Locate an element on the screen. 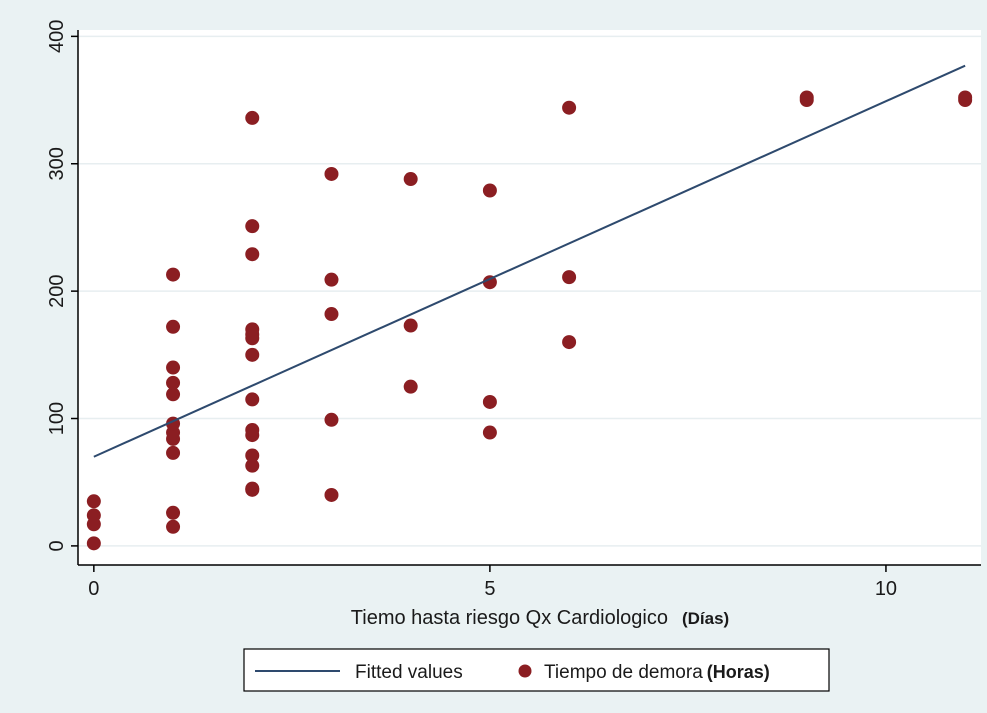 This screenshot has height=713, width=987. legend-points-label-text: Tiempo de demora is located at coordinates (623, 672).